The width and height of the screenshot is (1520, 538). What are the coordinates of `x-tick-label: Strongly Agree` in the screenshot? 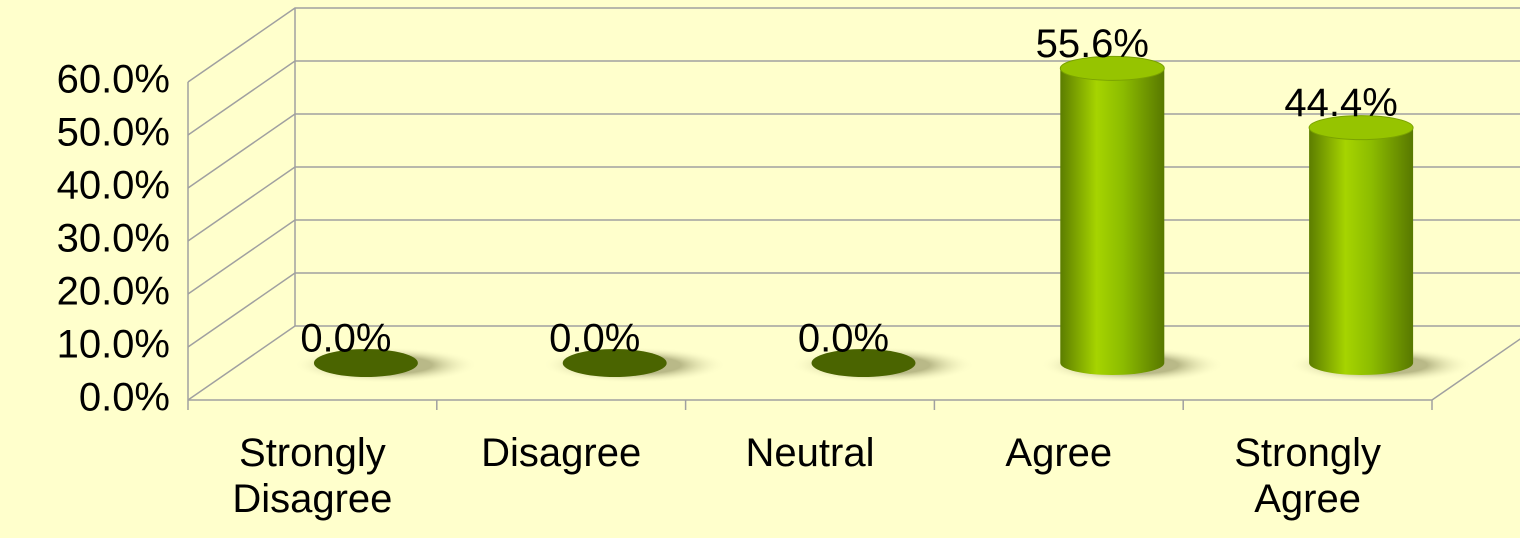 It's located at (1307, 476).